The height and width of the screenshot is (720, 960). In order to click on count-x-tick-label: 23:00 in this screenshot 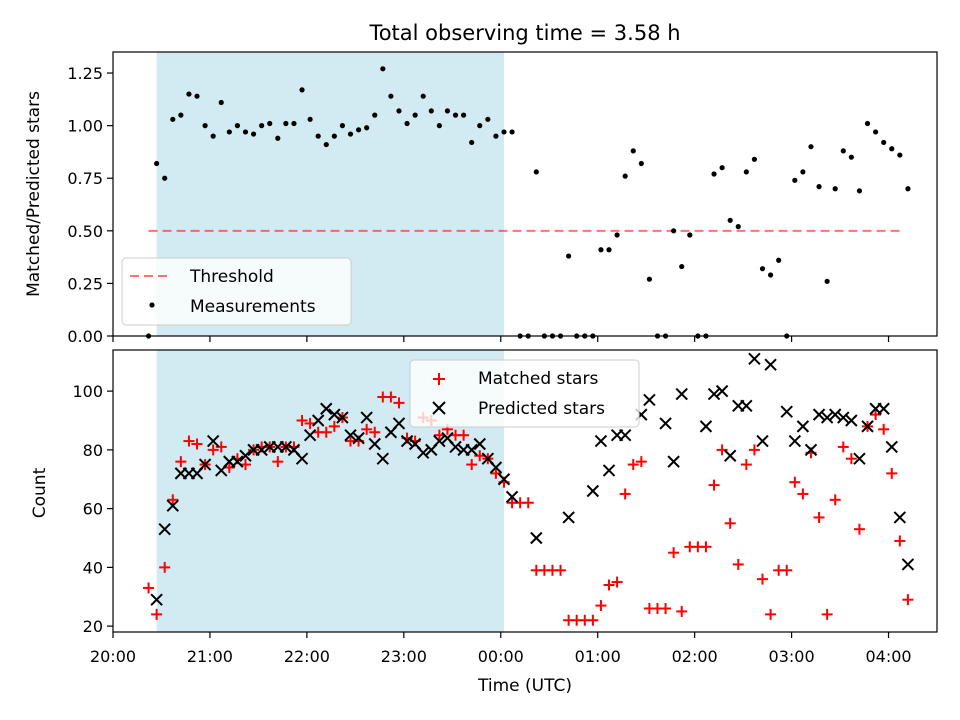, I will do `click(404, 656)`.